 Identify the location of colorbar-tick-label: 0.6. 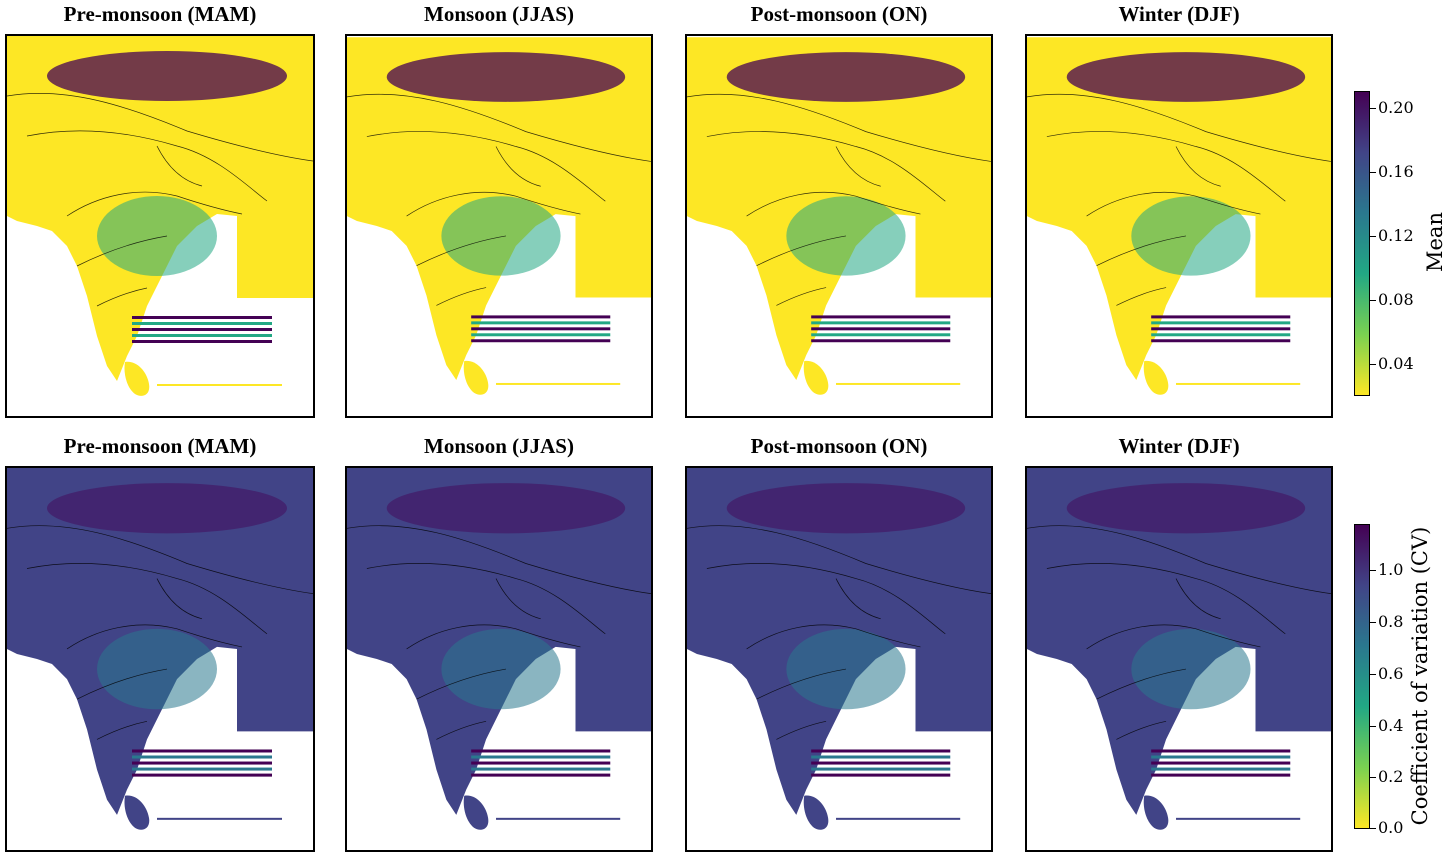
(1391, 673).